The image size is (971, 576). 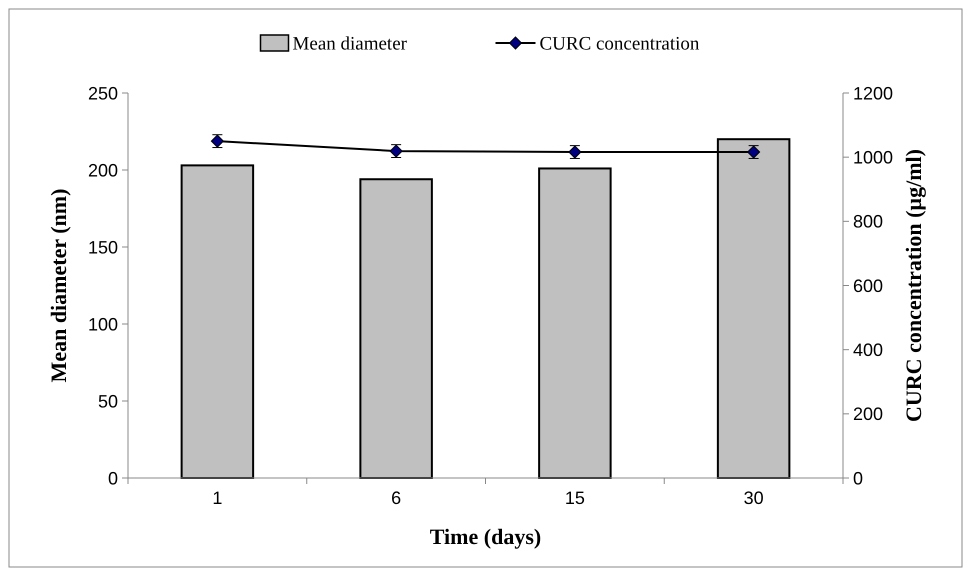 I want to click on y2-tick-label: 600, so click(x=868, y=286).